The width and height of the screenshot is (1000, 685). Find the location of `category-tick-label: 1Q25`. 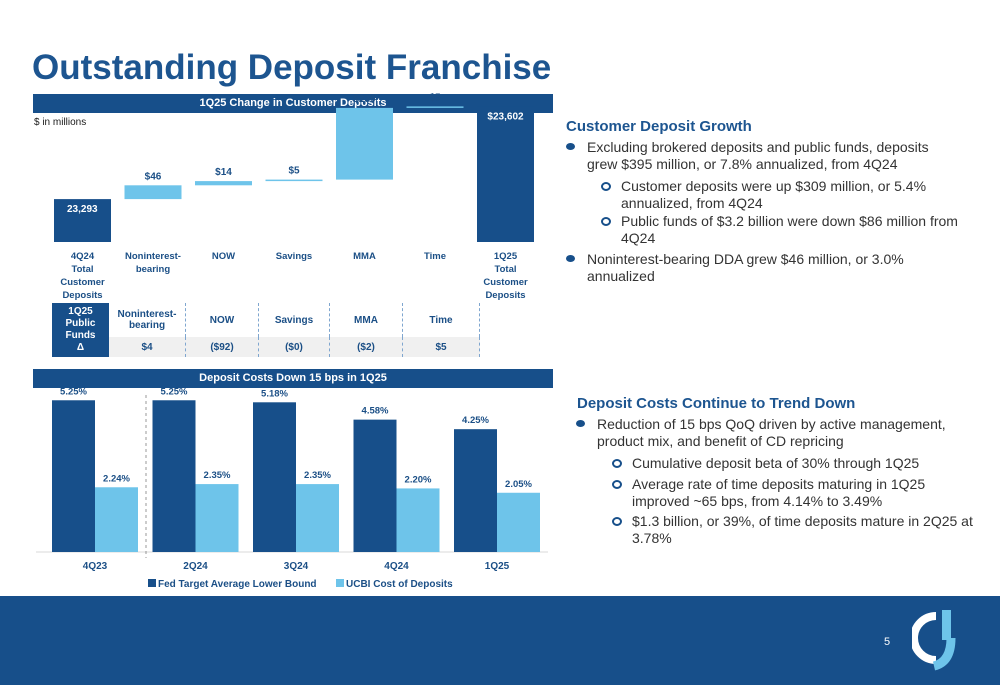

category-tick-label: 1Q25 is located at coordinates (497, 566).